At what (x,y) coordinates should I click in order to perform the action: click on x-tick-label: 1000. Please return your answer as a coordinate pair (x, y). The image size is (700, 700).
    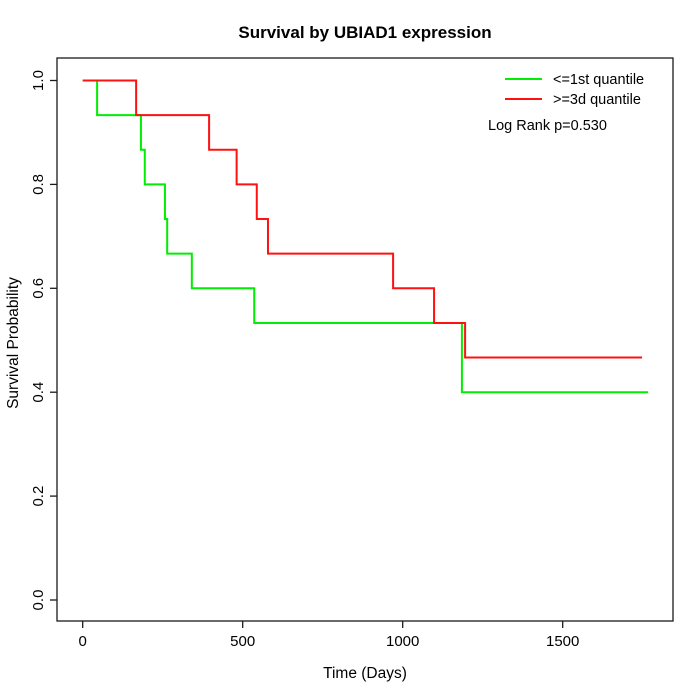
    Looking at the image, I should click on (402, 641).